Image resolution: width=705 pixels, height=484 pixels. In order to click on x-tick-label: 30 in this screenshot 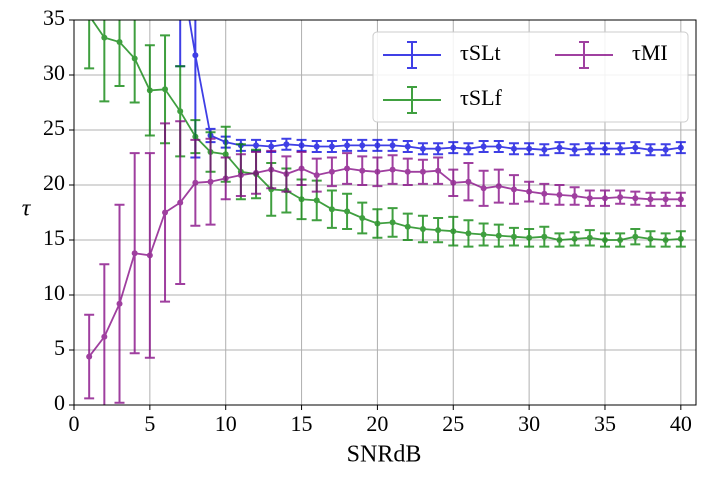, I will do `click(529, 423)`.